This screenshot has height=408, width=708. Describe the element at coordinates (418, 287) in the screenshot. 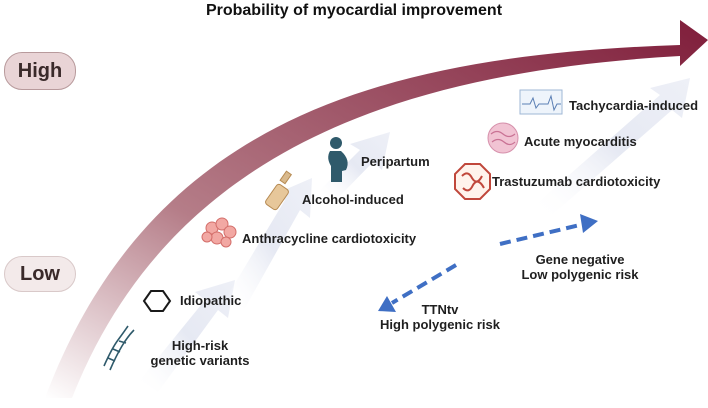

I see `negative-modifier-arrow` at that location.